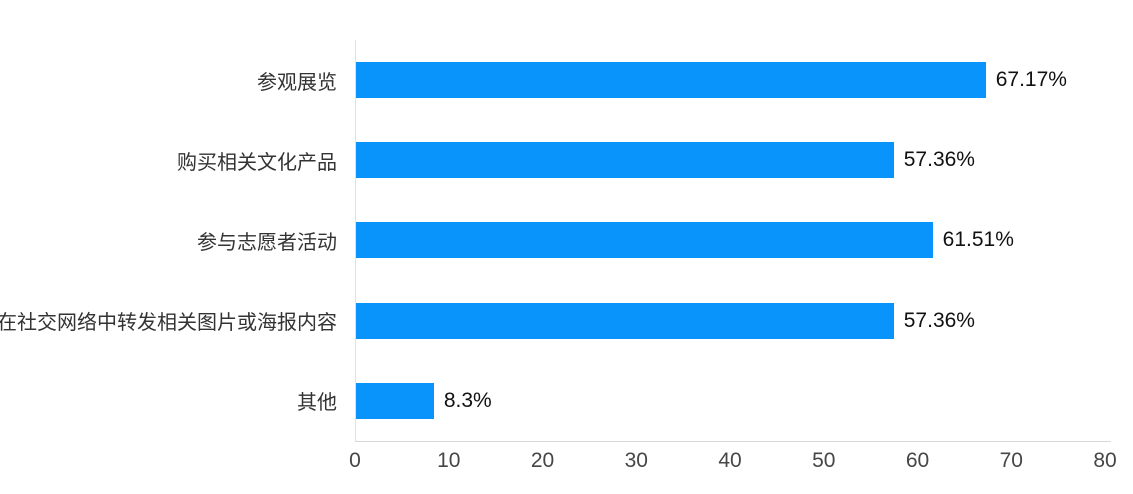 This screenshot has width=1133, height=494. Describe the element at coordinates (824, 460) in the screenshot. I see `x-tick-label: 50` at that location.